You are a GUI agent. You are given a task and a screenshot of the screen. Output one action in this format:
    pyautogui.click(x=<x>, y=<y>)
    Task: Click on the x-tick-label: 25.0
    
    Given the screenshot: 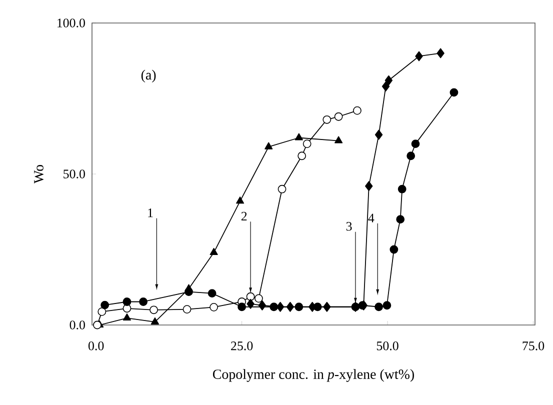 What is the action you would take?
    pyautogui.click(x=242, y=346)
    